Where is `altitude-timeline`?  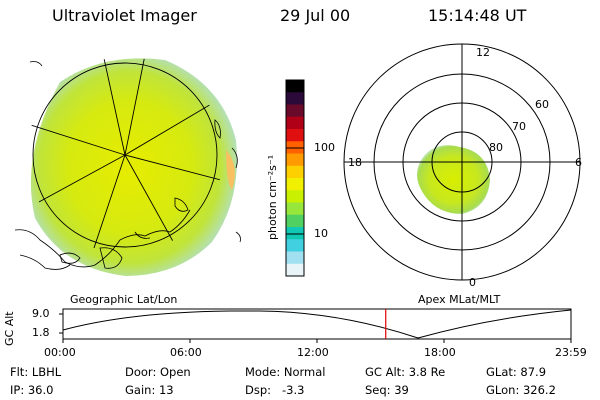
altitude-timeline is located at coordinates (315, 325).